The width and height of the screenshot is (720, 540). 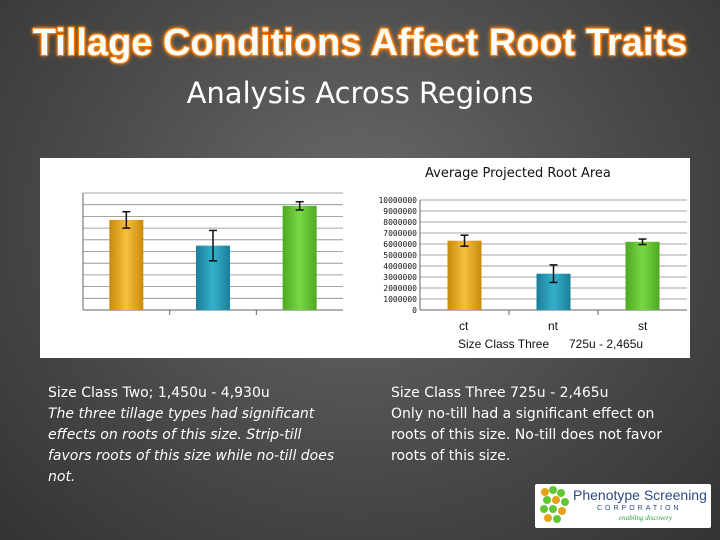 I want to click on chart-title: Average Projected Root Area, so click(x=518, y=173).